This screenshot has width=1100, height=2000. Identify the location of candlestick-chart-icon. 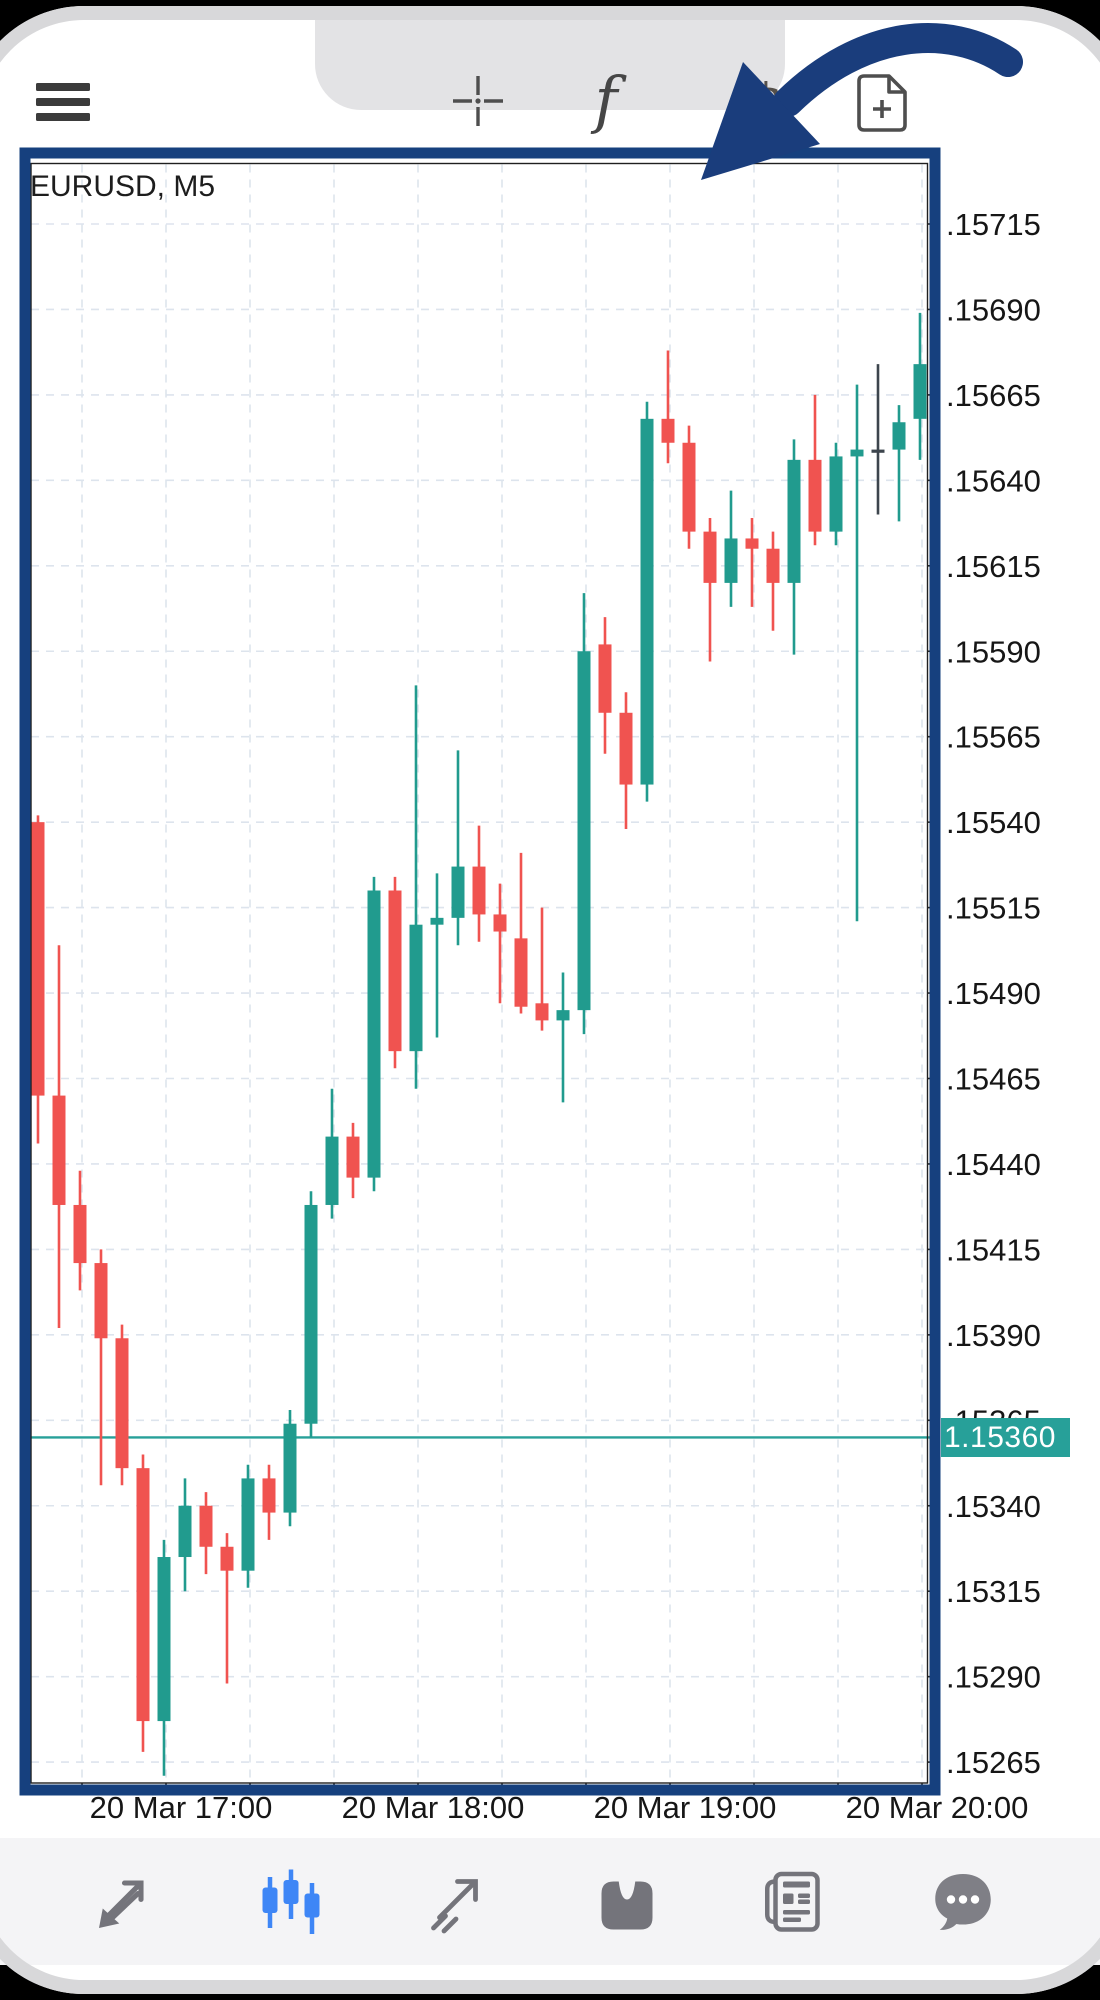
(291, 1902).